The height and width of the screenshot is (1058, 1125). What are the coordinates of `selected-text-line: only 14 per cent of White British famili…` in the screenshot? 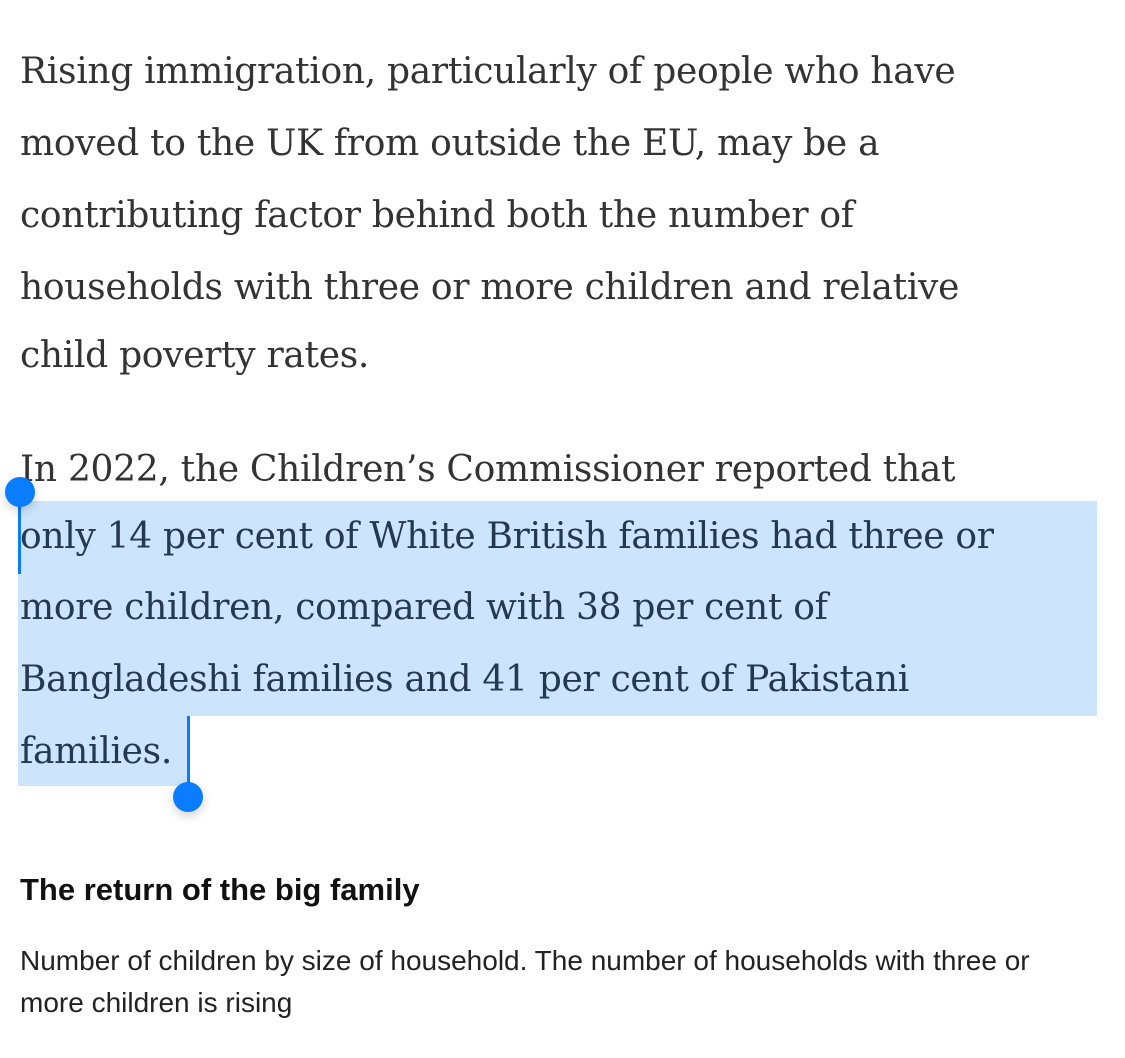 It's located at (557, 536).